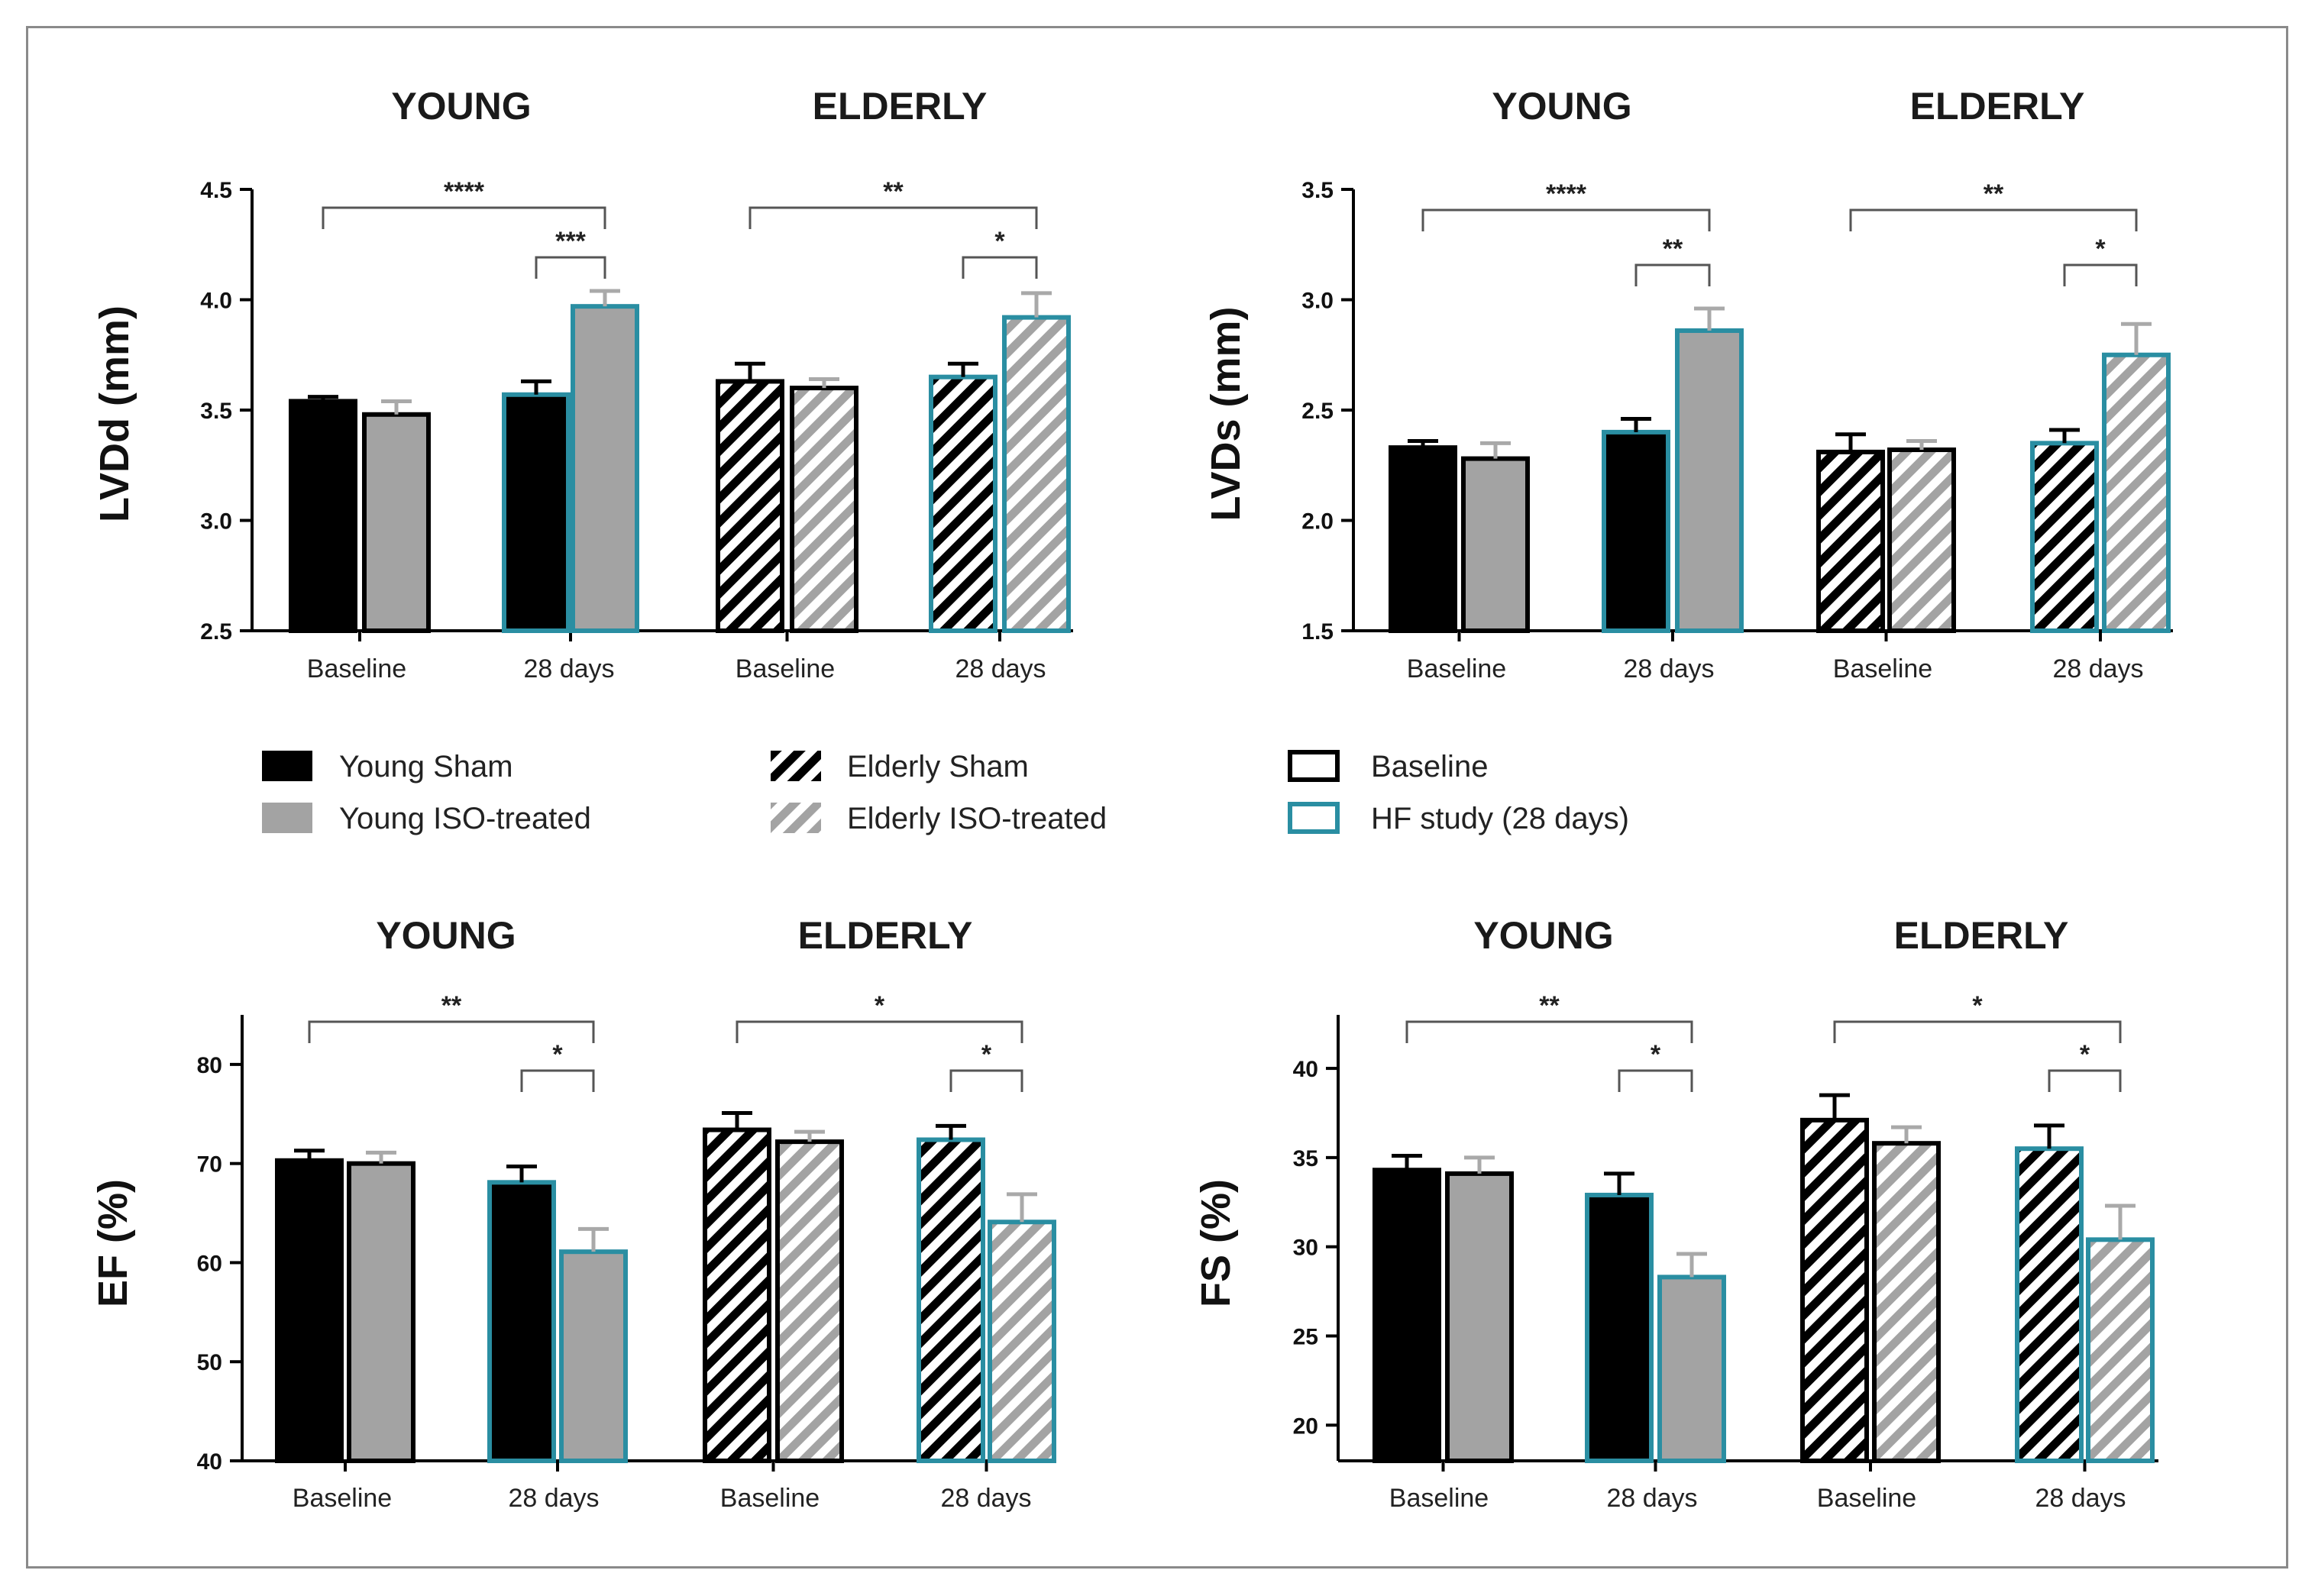 Image resolution: width=2315 pixels, height=1596 pixels. What do you see at coordinates (1305, 1336) in the screenshot?
I see `y-tick-label: 25` at bounding box center [1305, 1336].